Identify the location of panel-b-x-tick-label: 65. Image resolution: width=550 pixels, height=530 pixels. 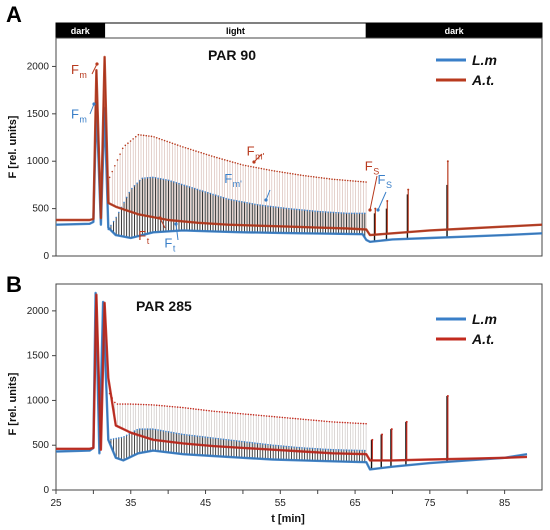
(356, 503).